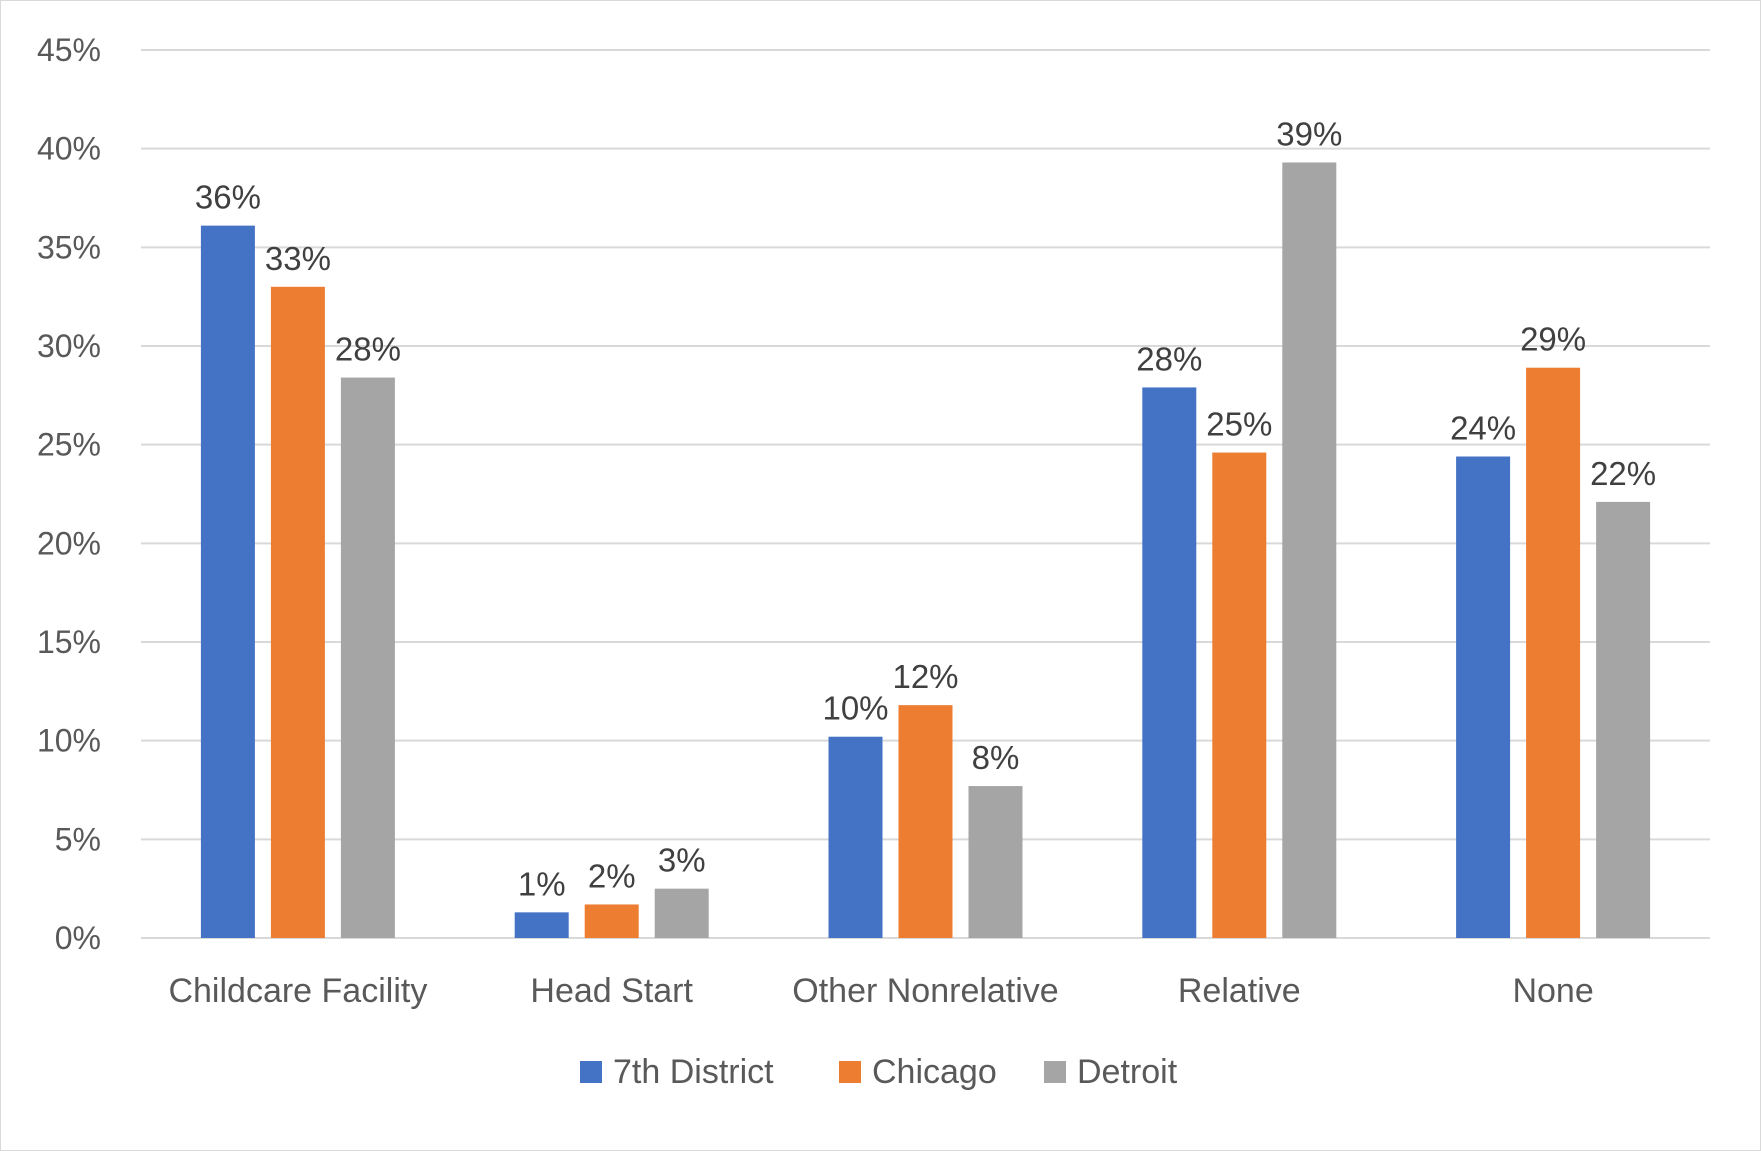 The width and height of the screenshot is (1761, 1151). I want to click on data-label: 22%, so click(1623, 473).